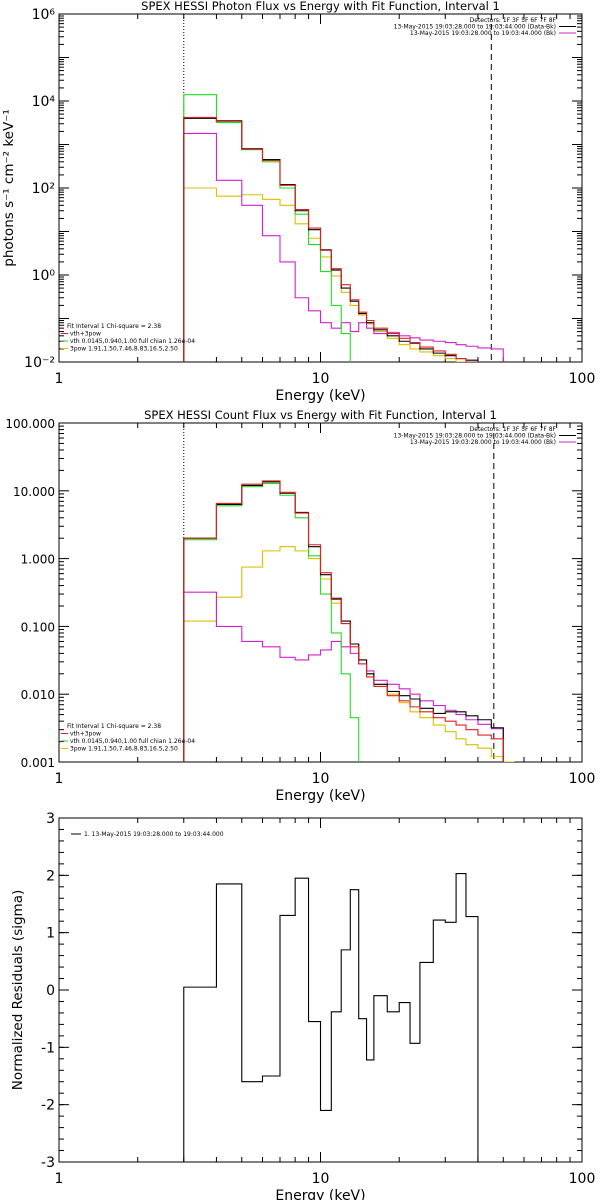 The image size is (600, 1200). What do you see at coordinates (44, 102) in the screenshot?
I see `y-tick-label: 10⁴` at bounding box center [44, 102].